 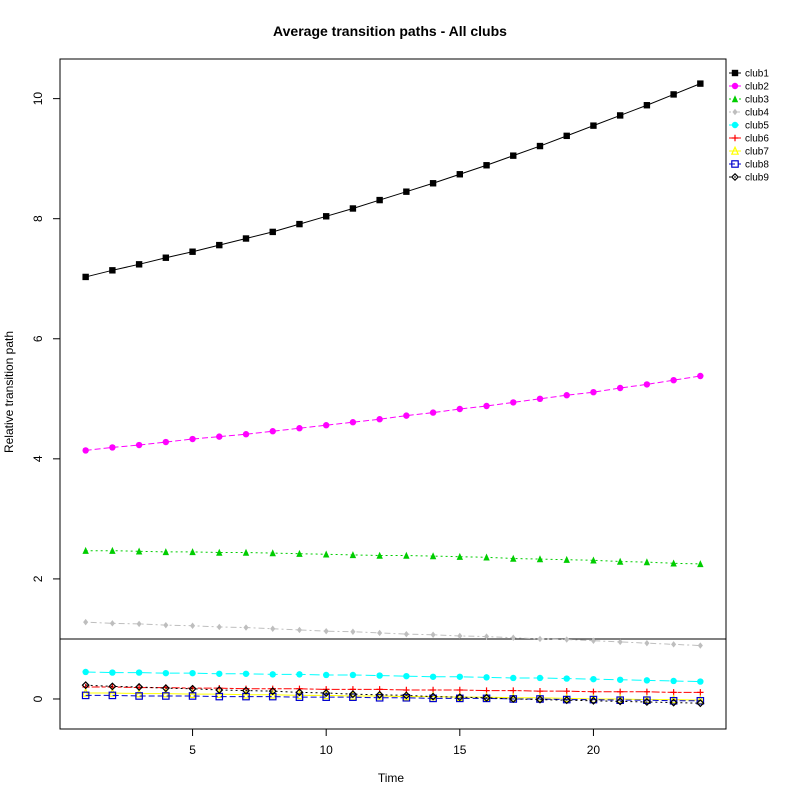 I want to click on series-line-club6, so click(x=393, y=689).